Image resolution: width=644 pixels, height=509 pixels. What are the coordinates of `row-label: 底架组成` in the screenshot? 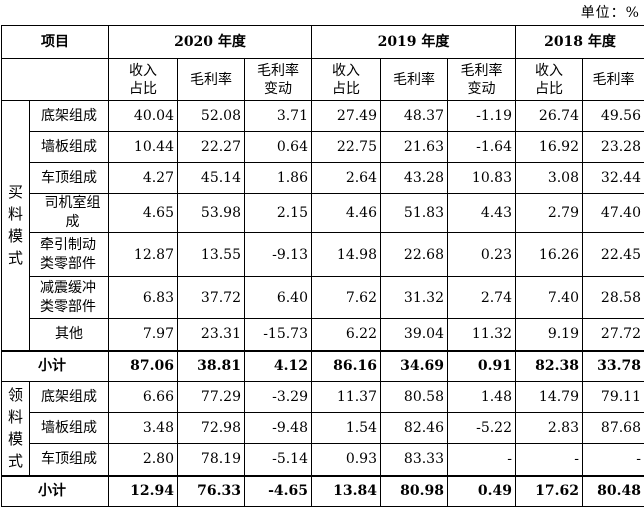 It's located at (69, 397).